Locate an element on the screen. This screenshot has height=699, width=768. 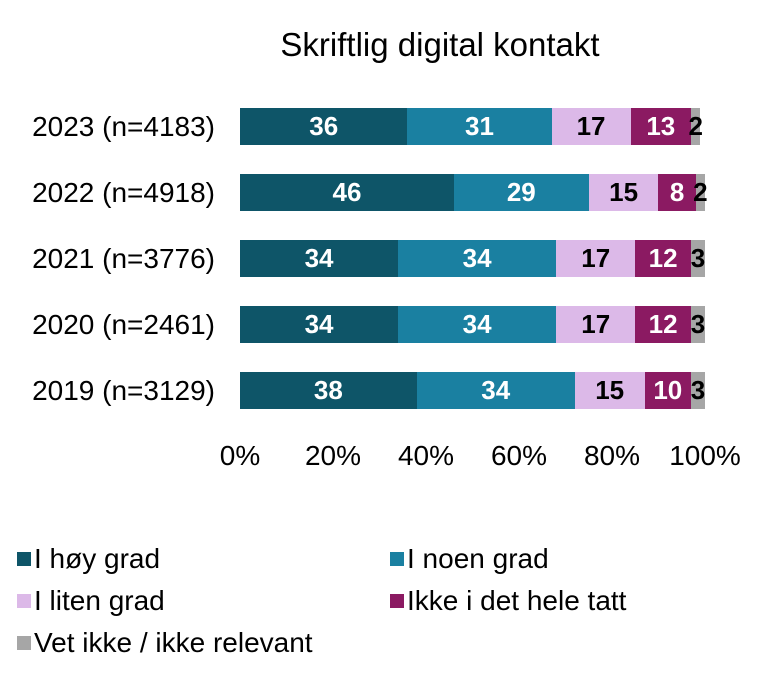
segment-value-label: 13 is located at coordinates (661, 126).